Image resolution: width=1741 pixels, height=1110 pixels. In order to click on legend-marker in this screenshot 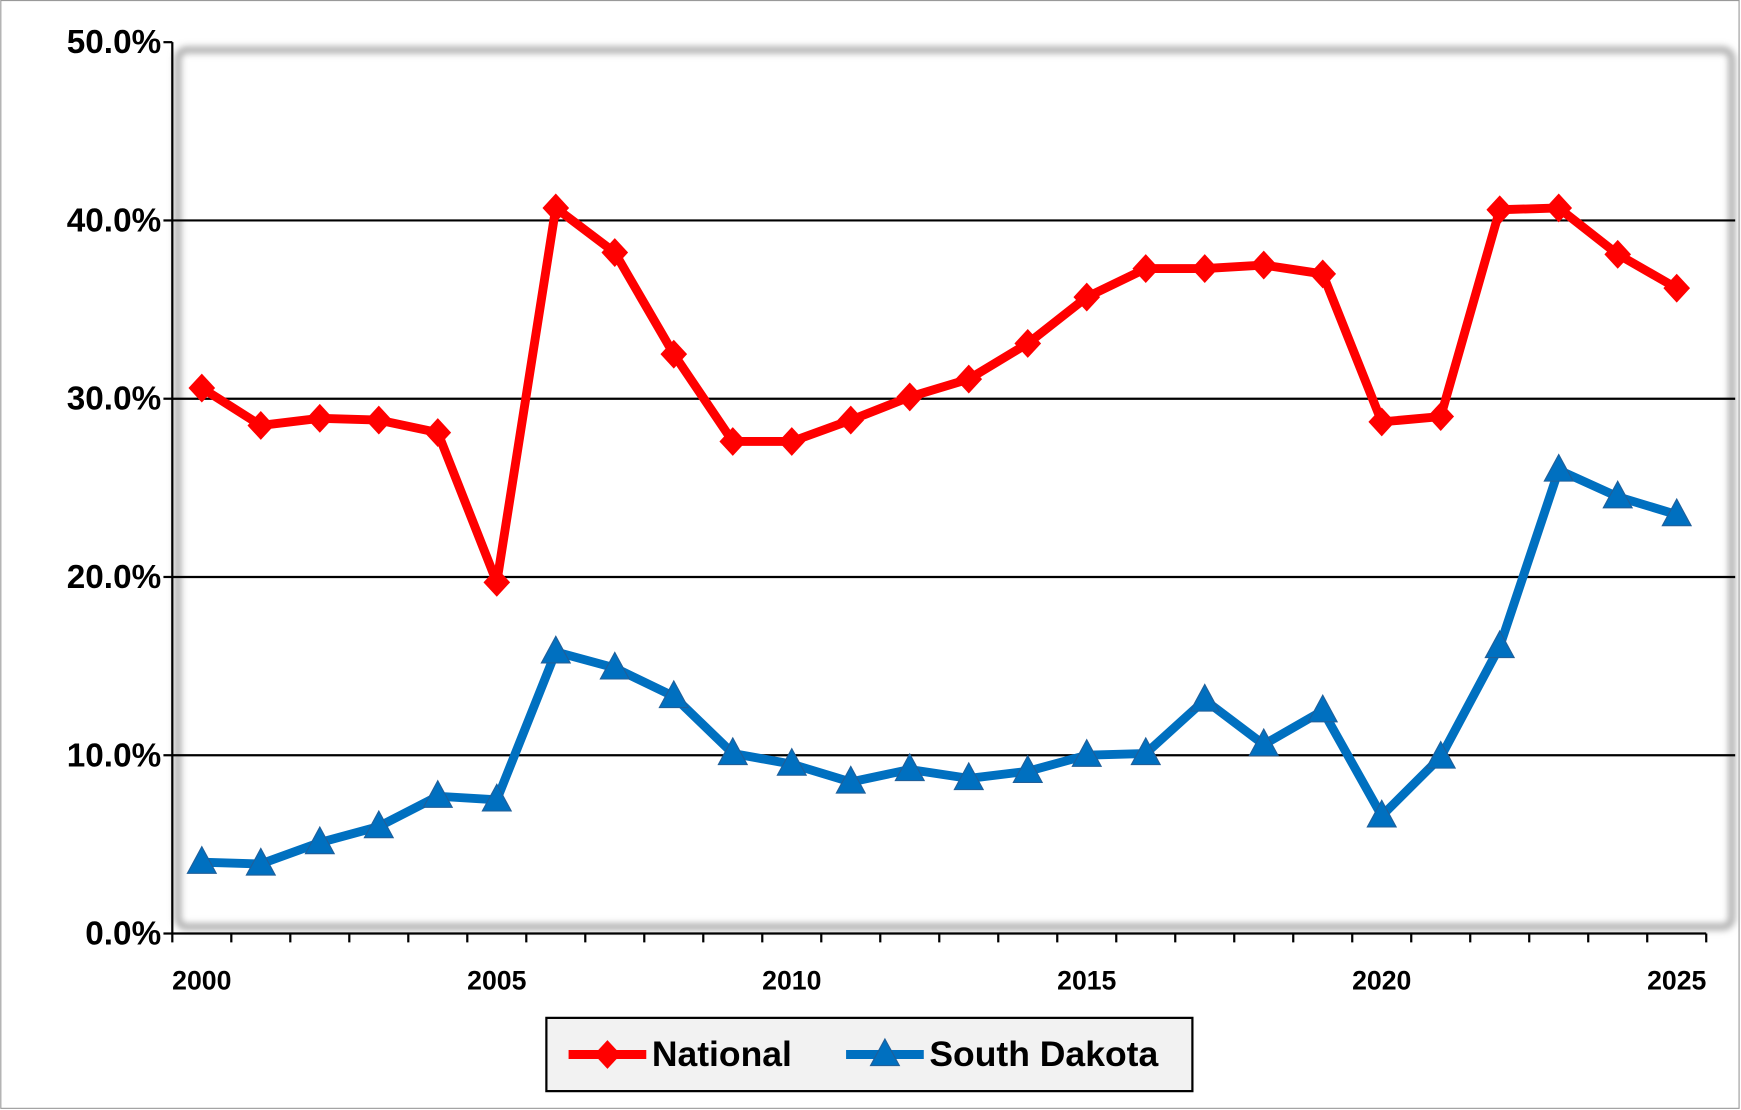, I will do `click(885, 1052)`.